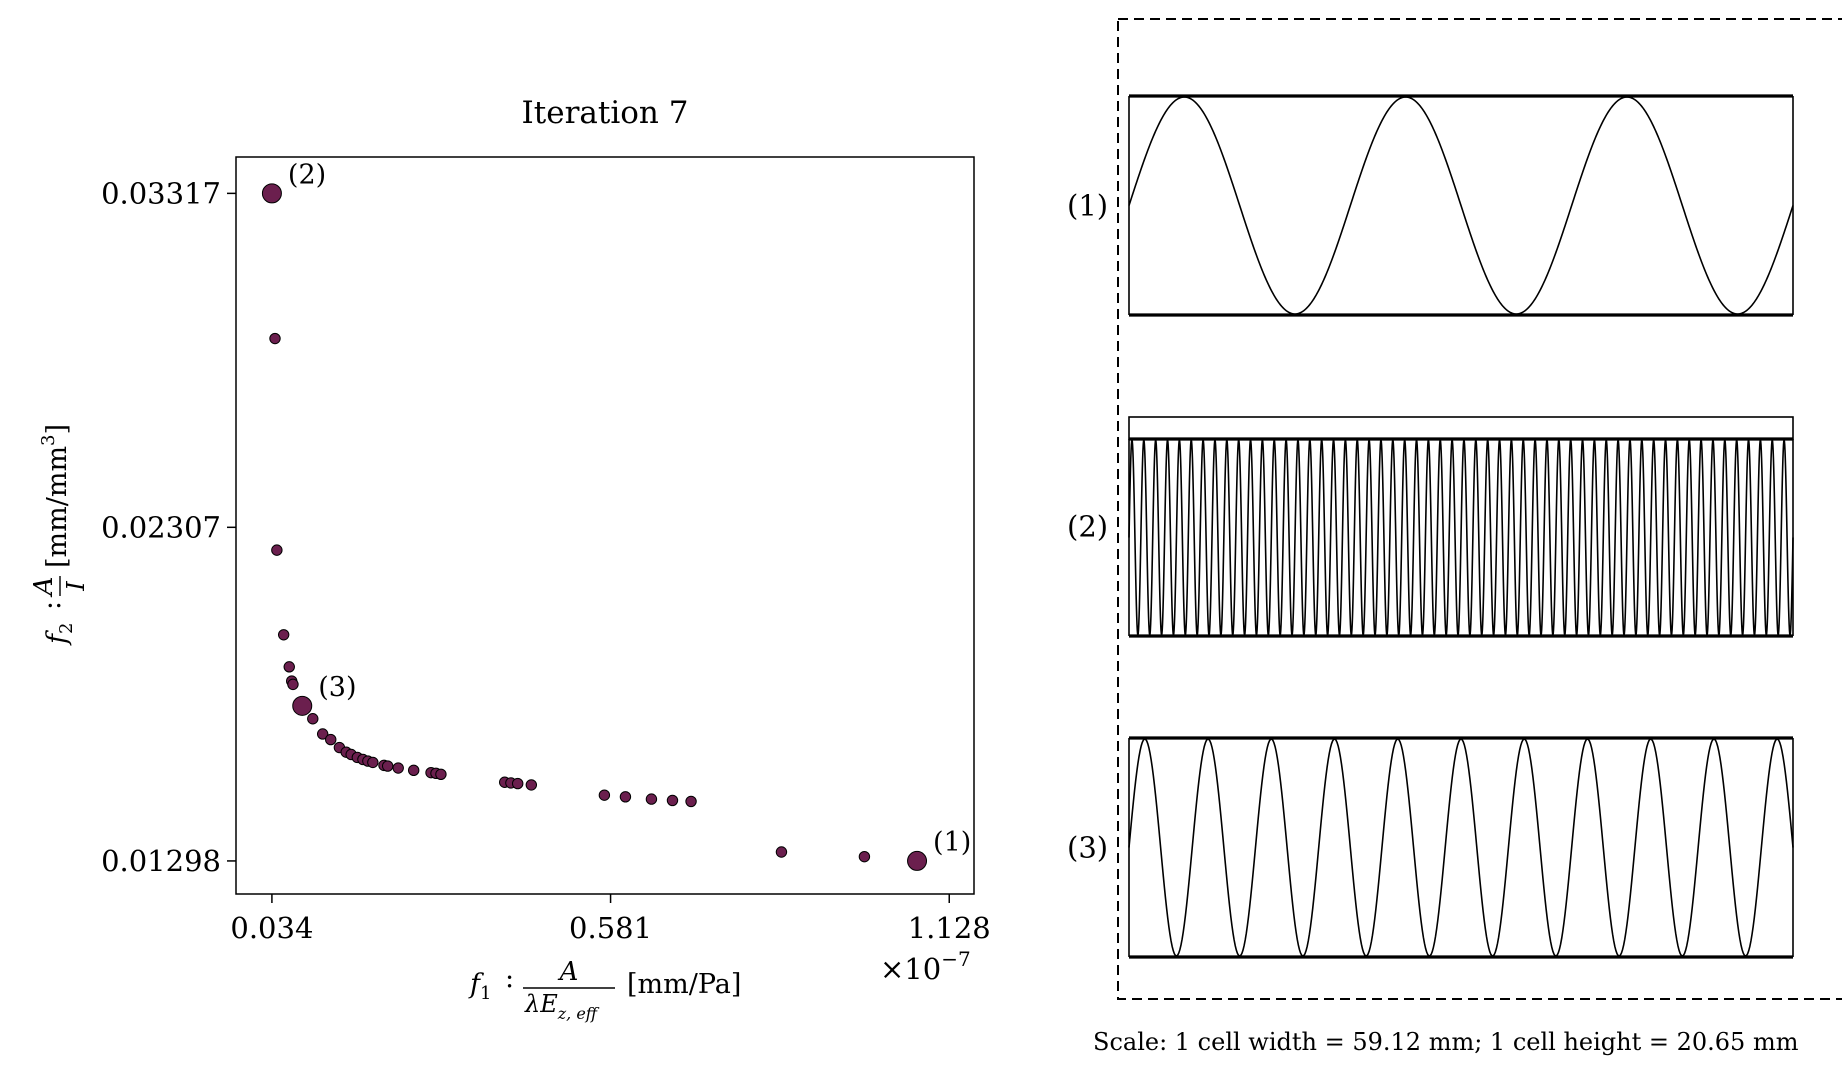 This screenshot has height=1069, width=1842. I want to click on svg-text: [mm/mm3], so click(55, 496).